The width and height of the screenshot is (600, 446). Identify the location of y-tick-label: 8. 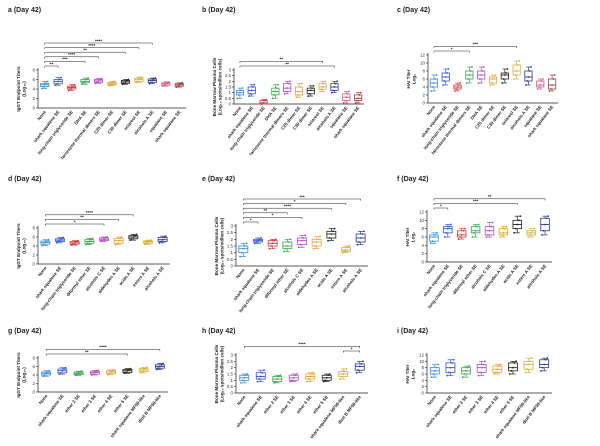
(34, 228).